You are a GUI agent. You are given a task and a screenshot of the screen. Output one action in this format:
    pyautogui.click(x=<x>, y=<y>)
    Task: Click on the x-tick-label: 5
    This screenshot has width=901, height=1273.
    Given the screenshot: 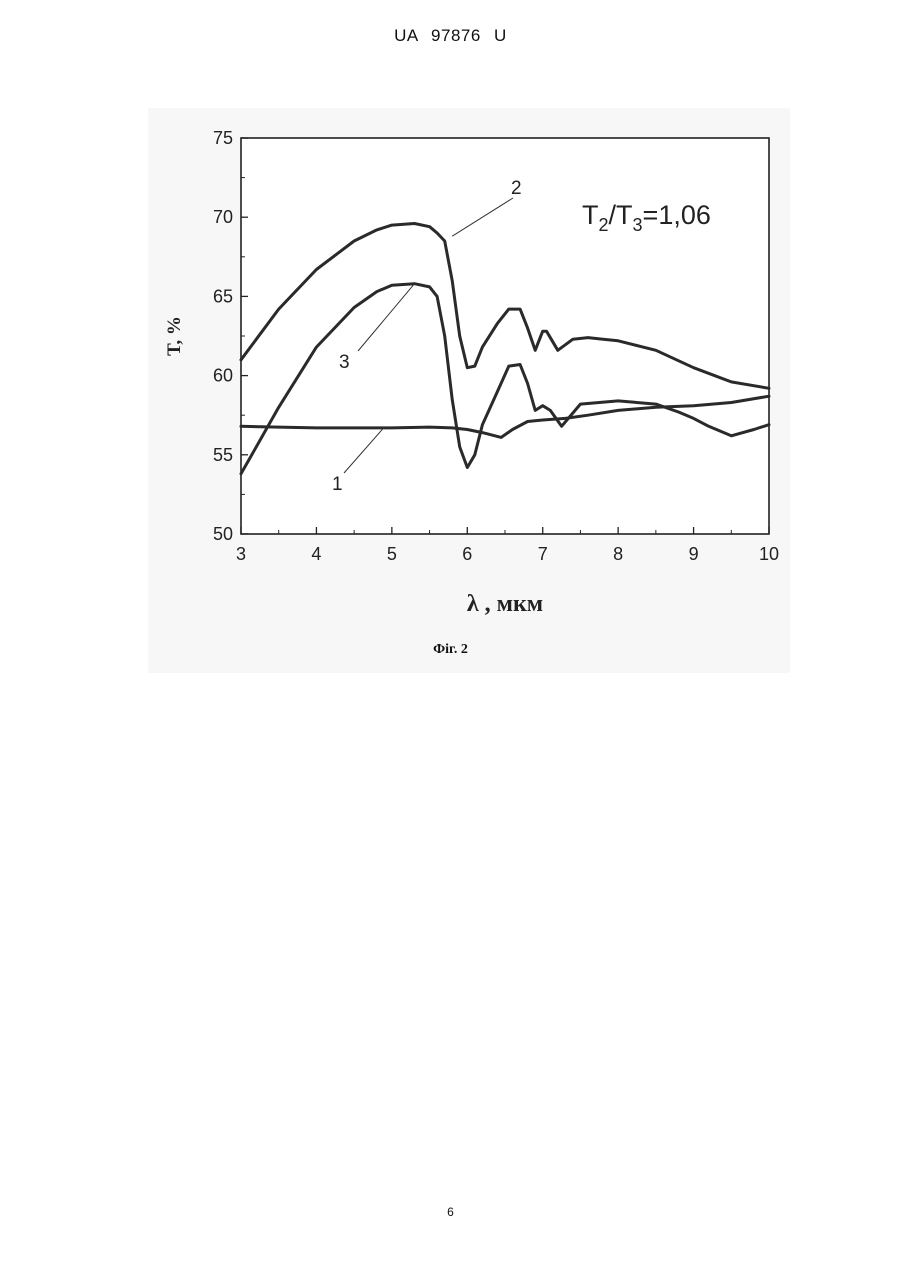 What is the action you would take?
    pyautogui.click(x=392, y=554)
    